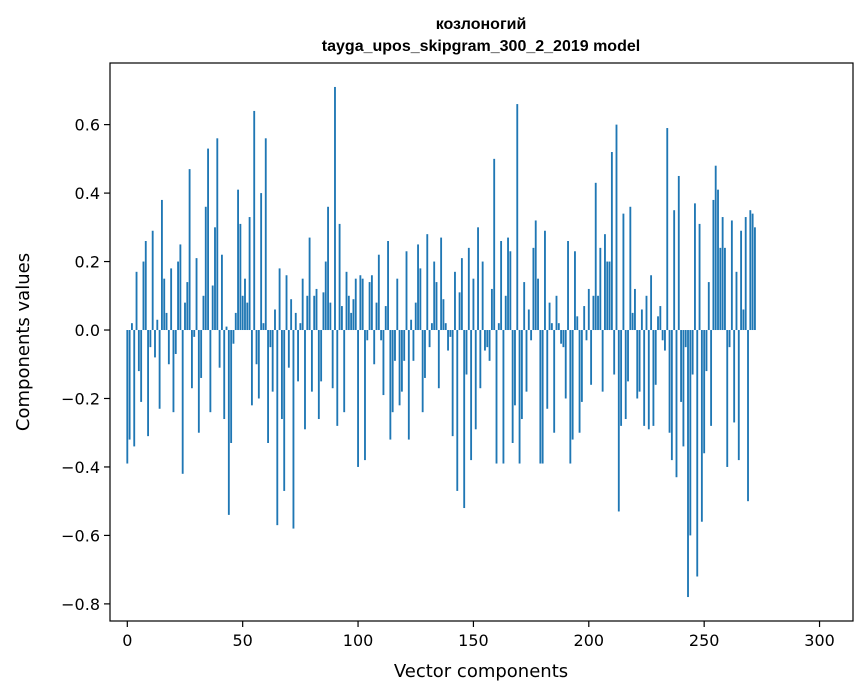 The height and width of the screenshot is (696, 867). Describe the element at coordinates (87, 125) in the screenshot. I see `y-tick-label: 0.6` at that location.